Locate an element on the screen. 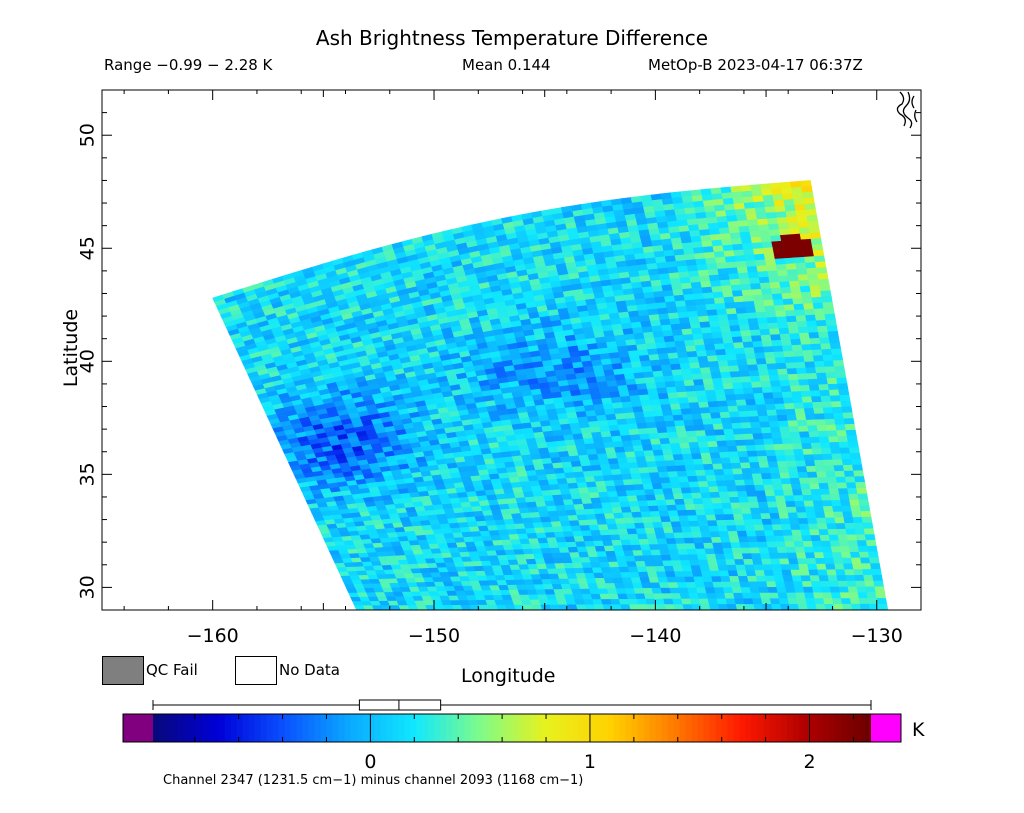 The width and height of the screenshot is (1024, 813). x-tick-label: −150 is located at coordinates (434, 636).